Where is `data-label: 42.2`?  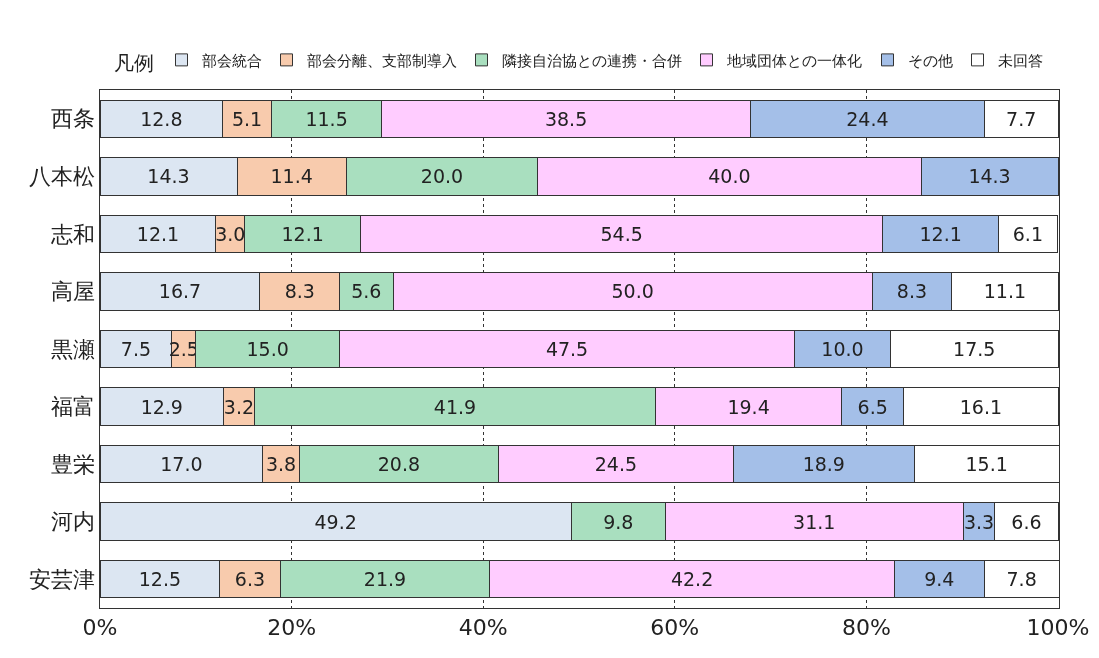
data-label: 42.2 is located at coordinates (692, 579).